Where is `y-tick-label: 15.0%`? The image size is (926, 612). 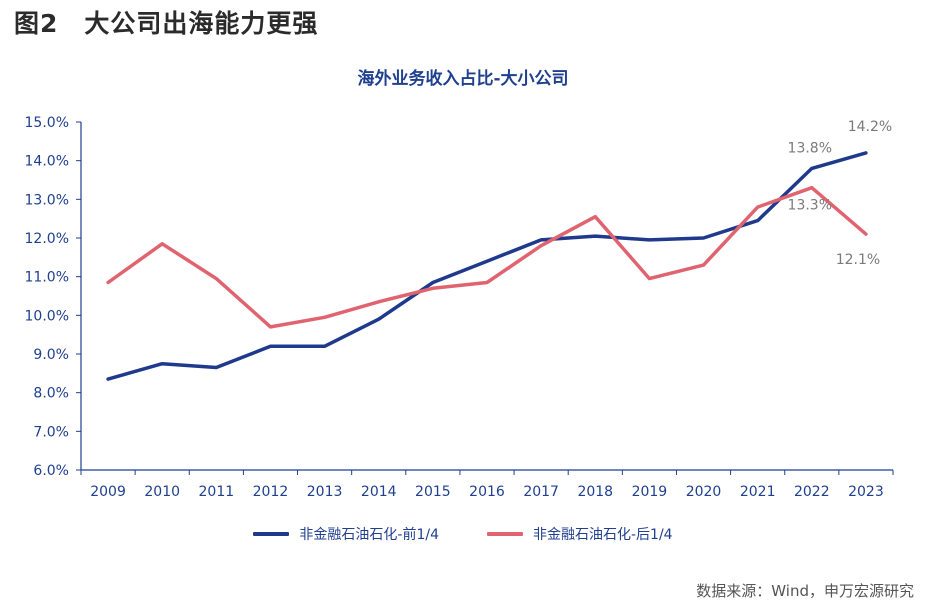 y-tick-label: 15.0% is located at coordinates (47, 123).